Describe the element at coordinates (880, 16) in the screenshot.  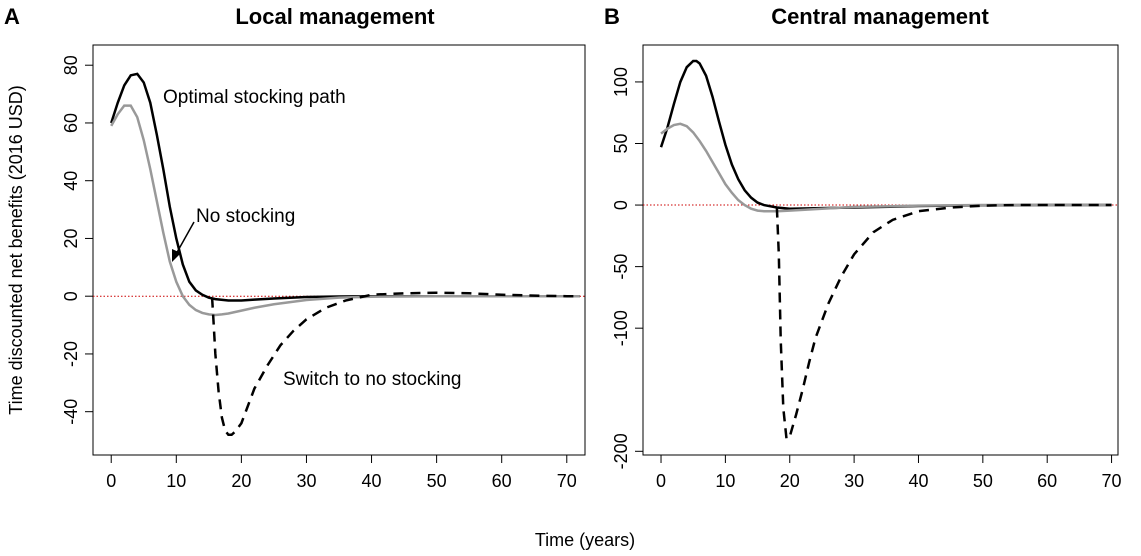
I see `chart-title: Central management` at that location.